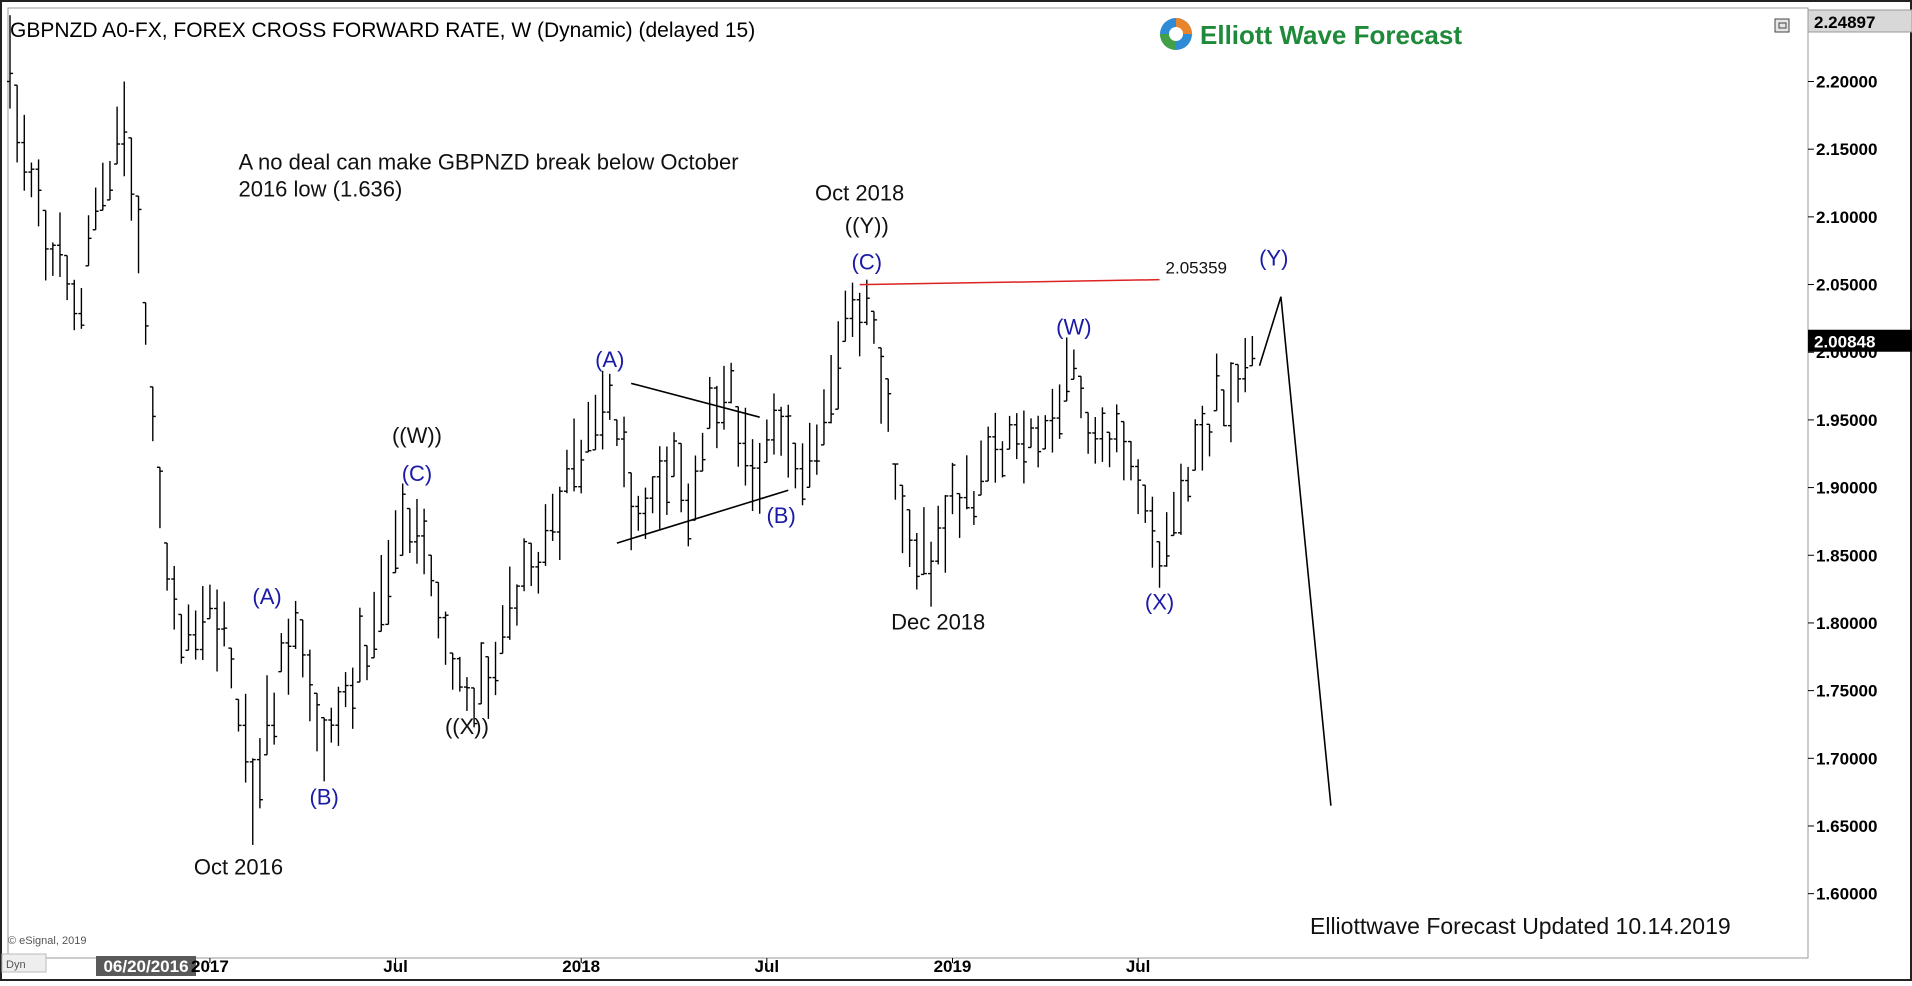 The image size is (1912, 986). Describe the element at coordinates (1782, 25) in the screenshot. I see `window-button-icon` at that location.